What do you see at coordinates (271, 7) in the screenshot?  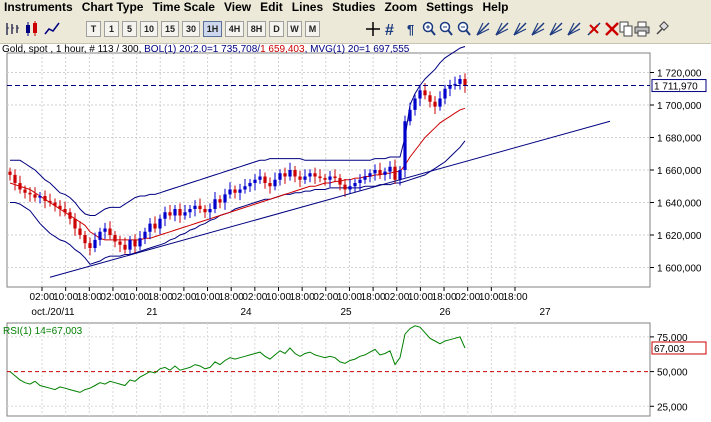 I see `menu-edit: Edit` at bounding box center [271, 7].